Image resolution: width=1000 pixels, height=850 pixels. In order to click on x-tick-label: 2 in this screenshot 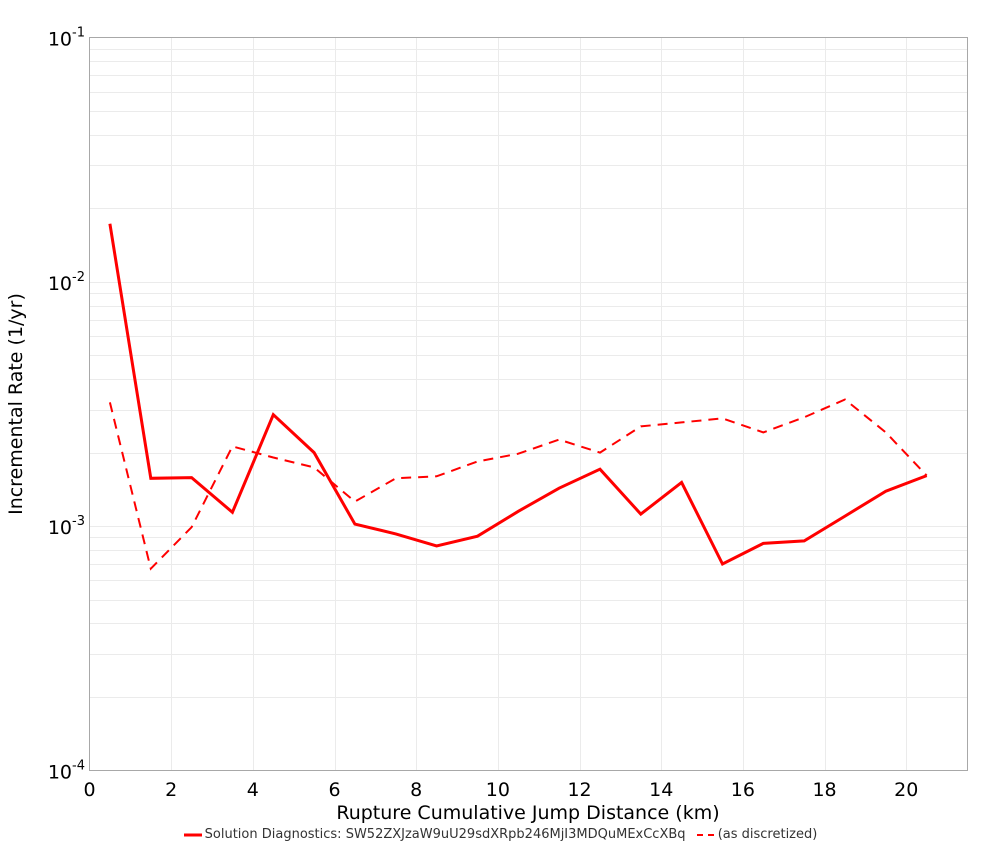, I will do `click(171, 790)`.